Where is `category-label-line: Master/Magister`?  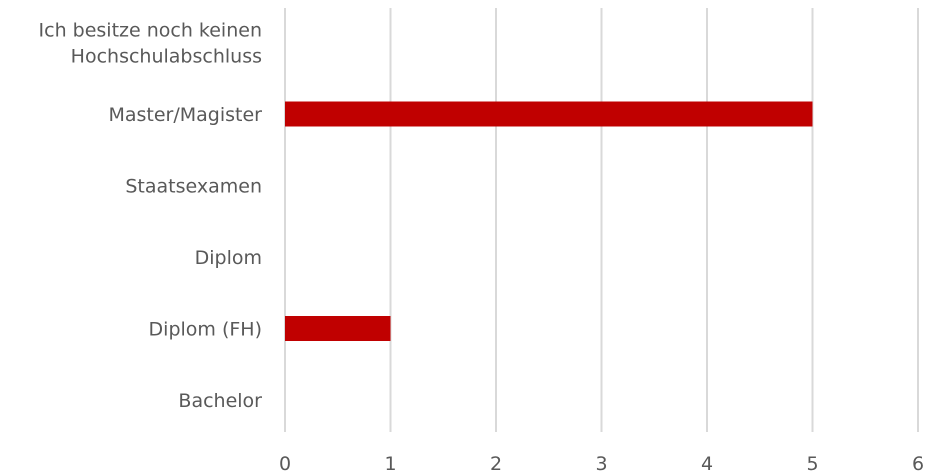
category-label-line: Master/Magister is located at coordinates (185, 115).